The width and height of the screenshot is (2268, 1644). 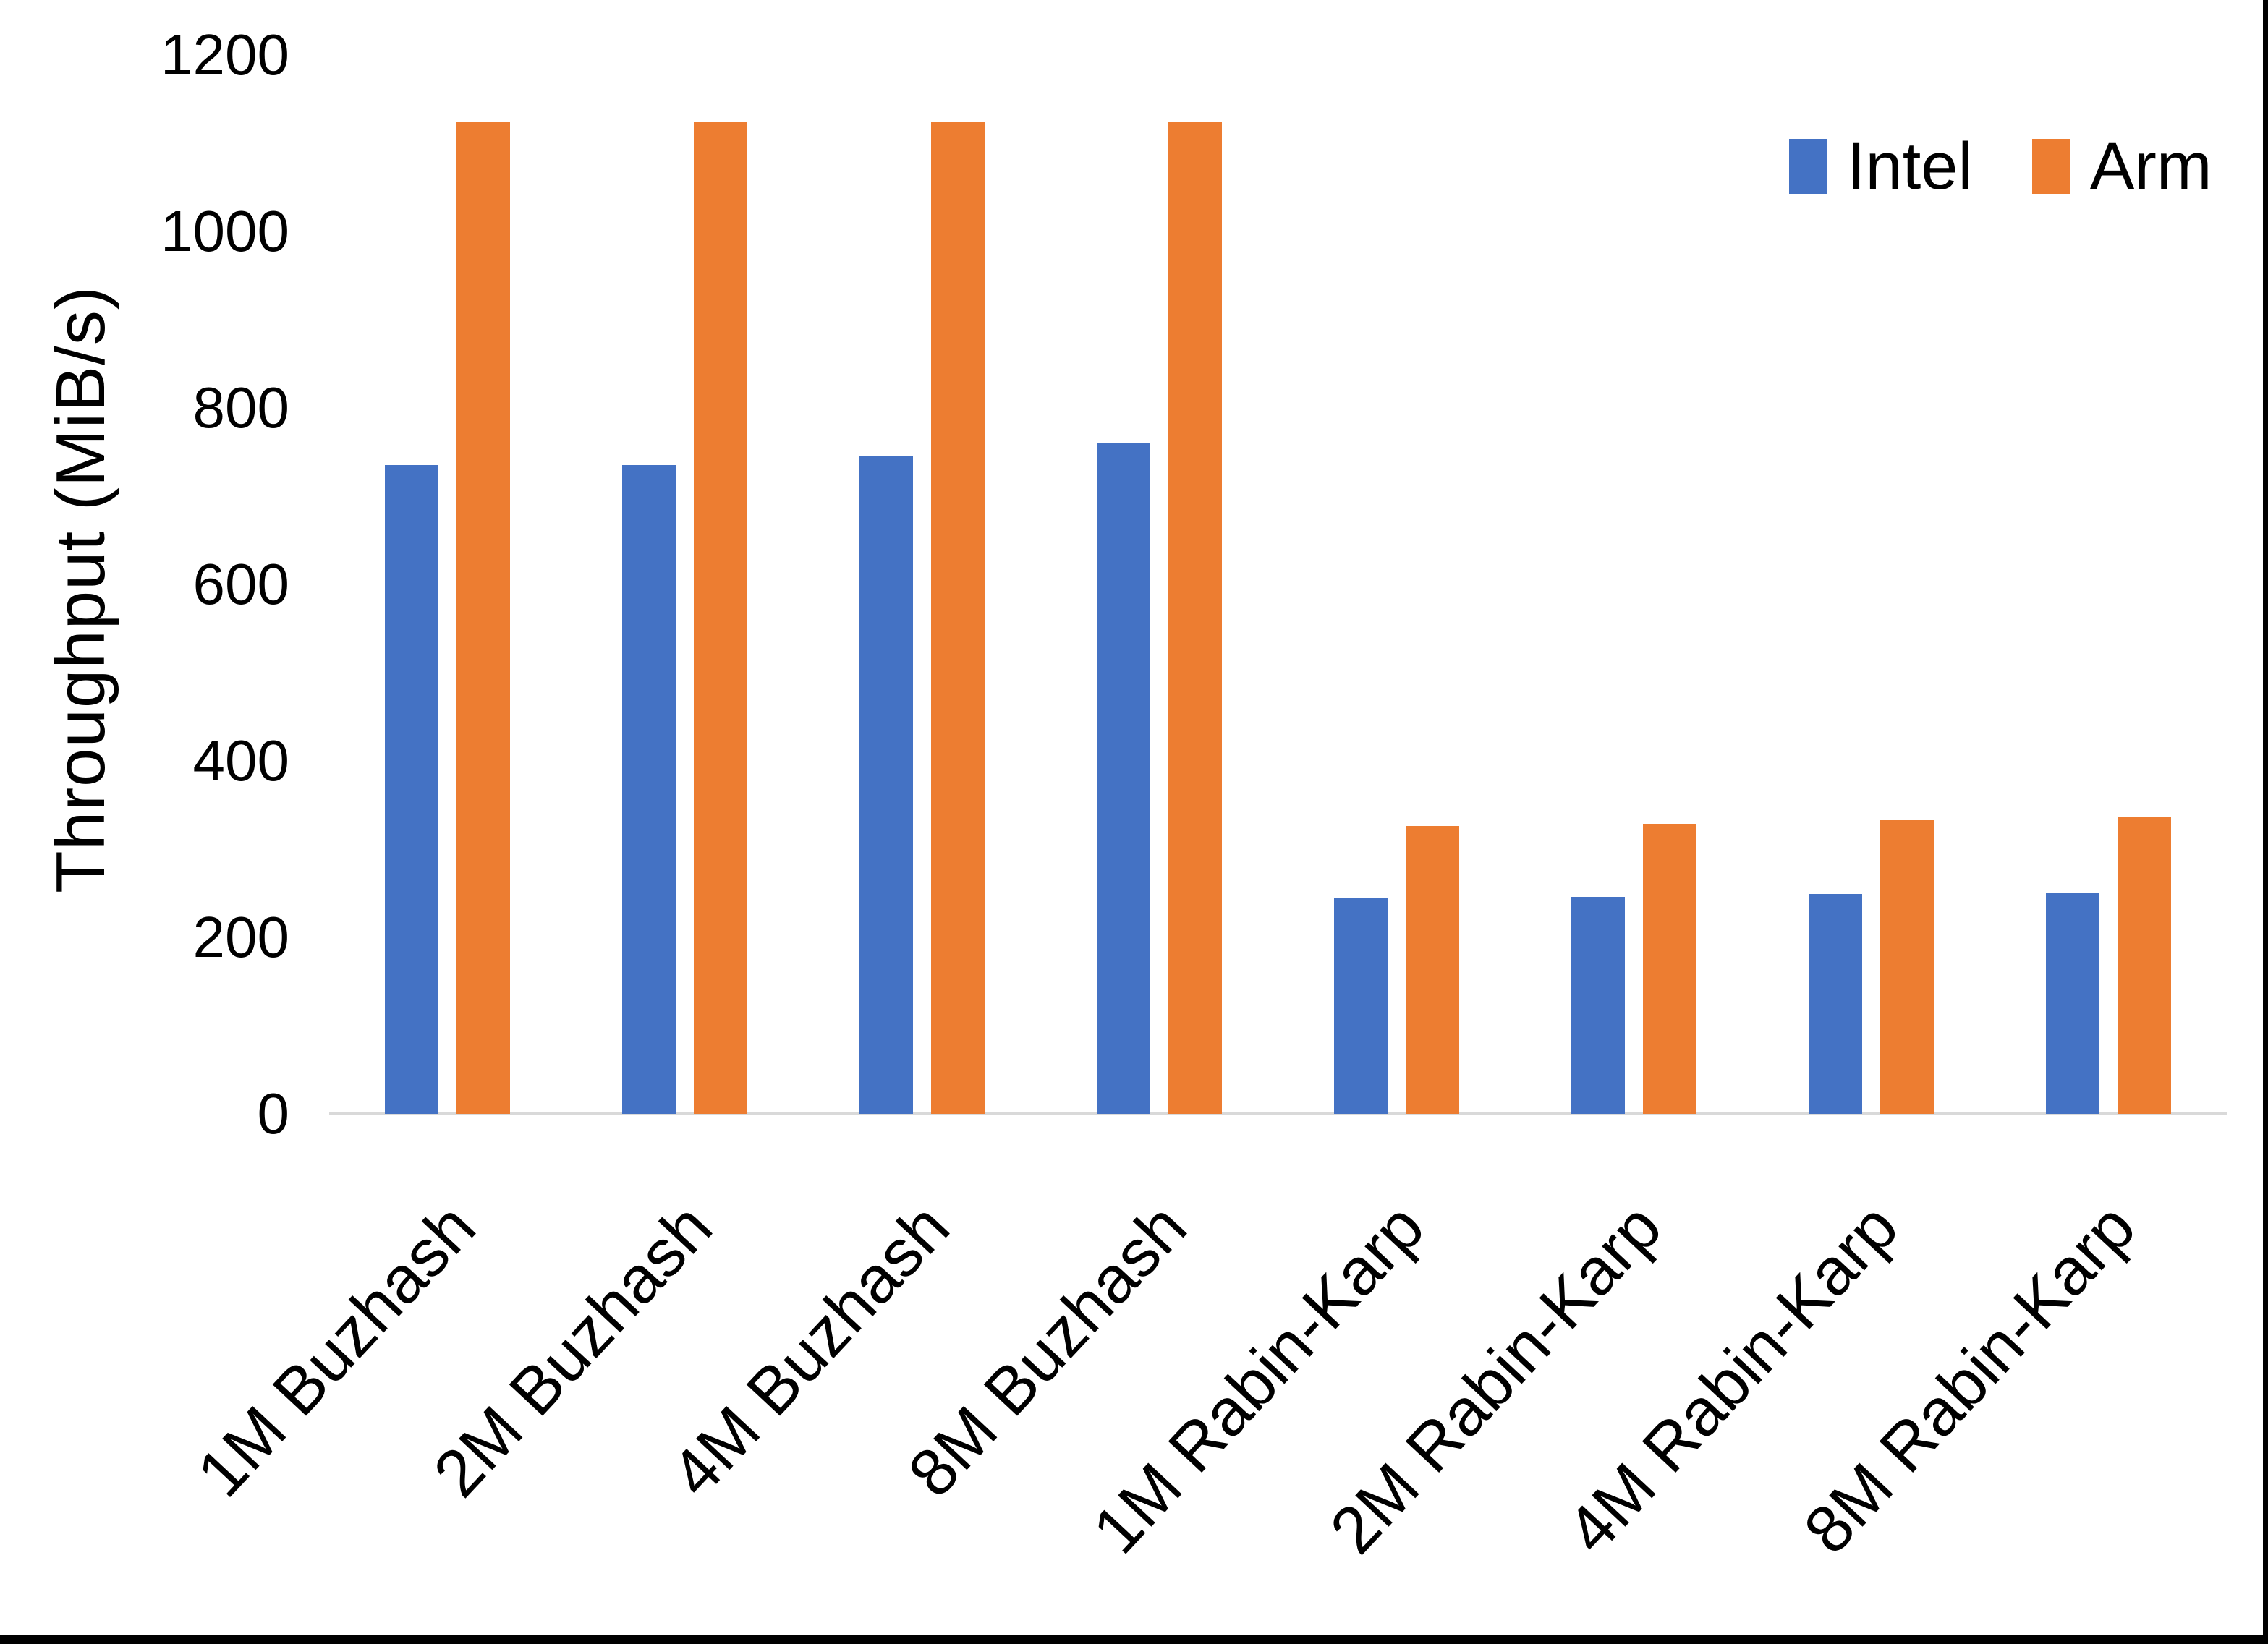 I want to click on bar-arm-8m-rabin-karp, so click(x=2144, y=965).